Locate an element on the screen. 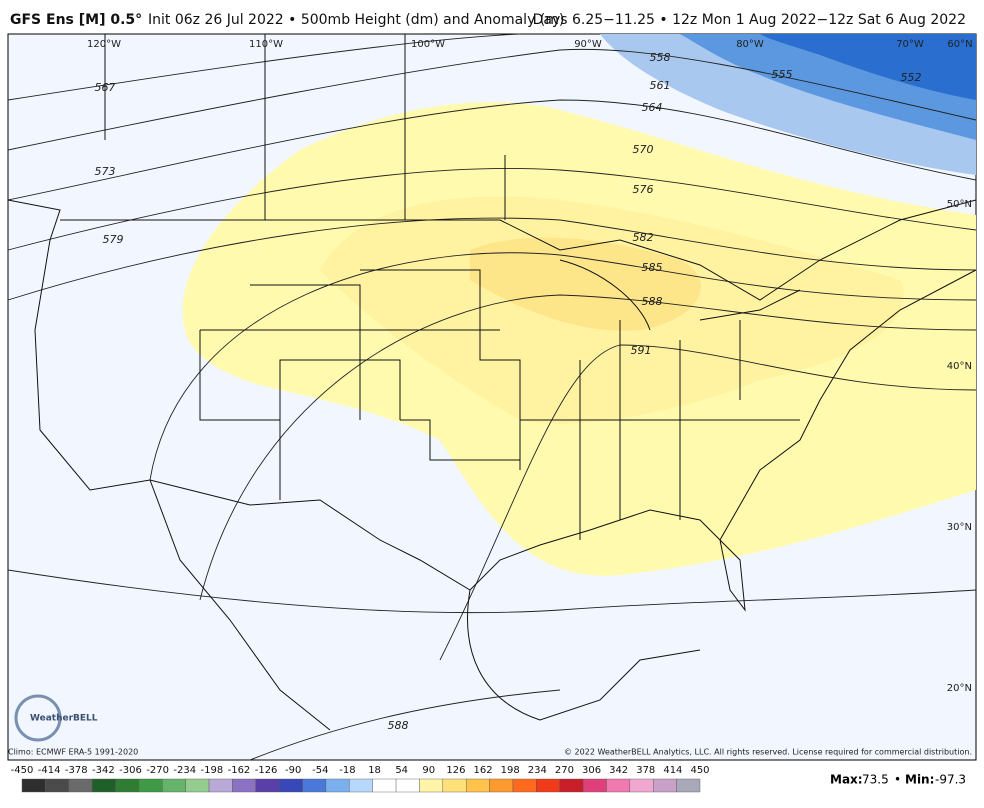  latitude-label: 40°N is located at coordinates (959, 366).